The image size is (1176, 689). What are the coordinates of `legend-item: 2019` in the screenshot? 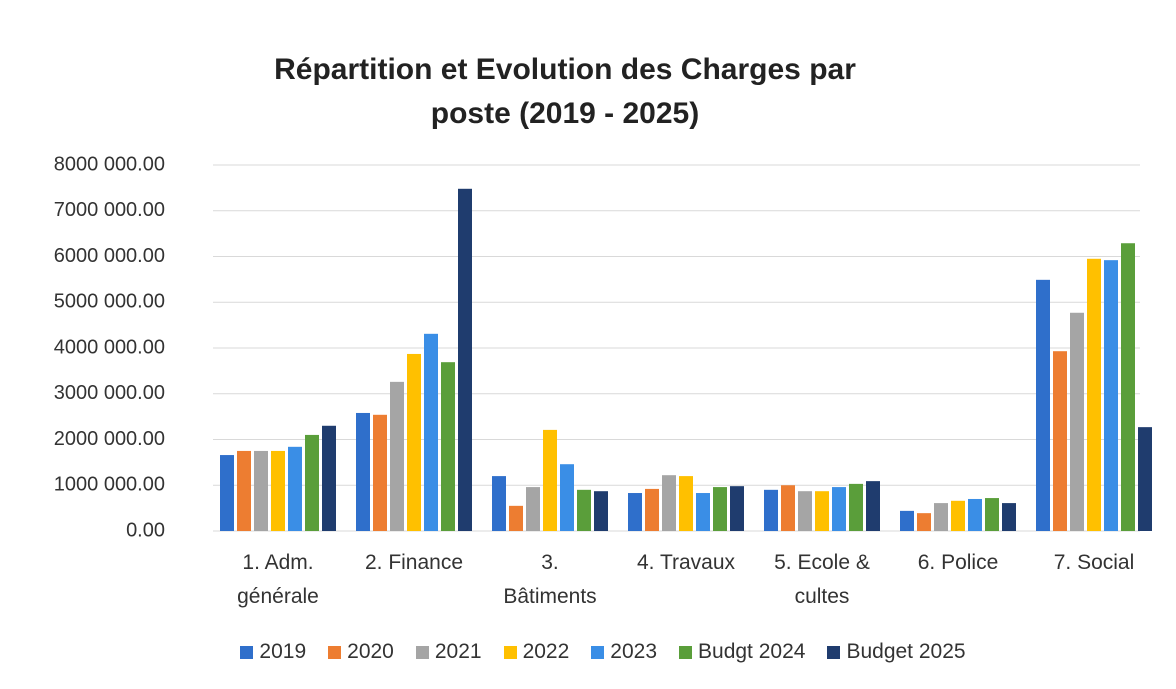 It's located at (273, 652).